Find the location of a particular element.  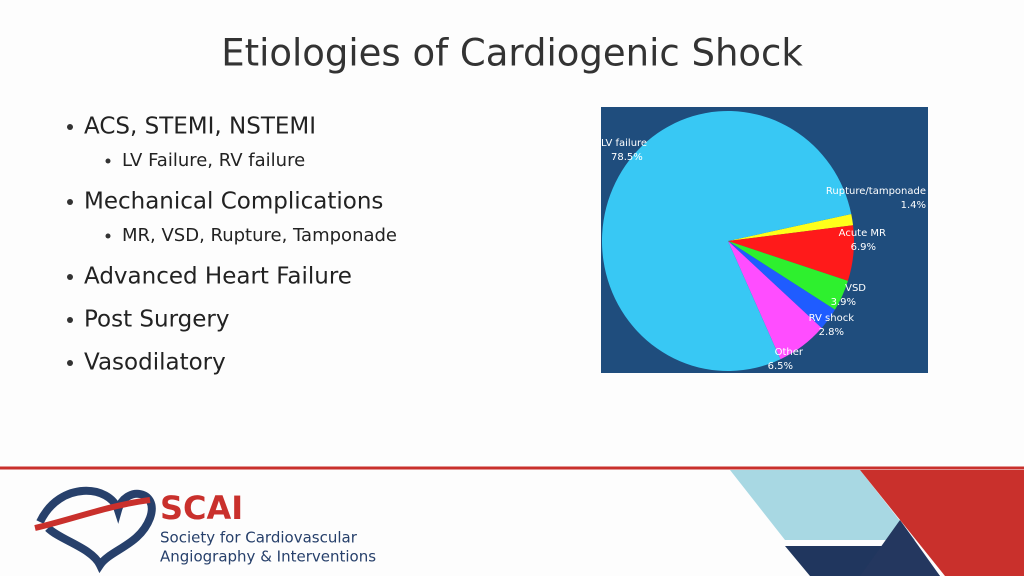

slice-value-label: 1.4% is located at coordinates (913, 205).